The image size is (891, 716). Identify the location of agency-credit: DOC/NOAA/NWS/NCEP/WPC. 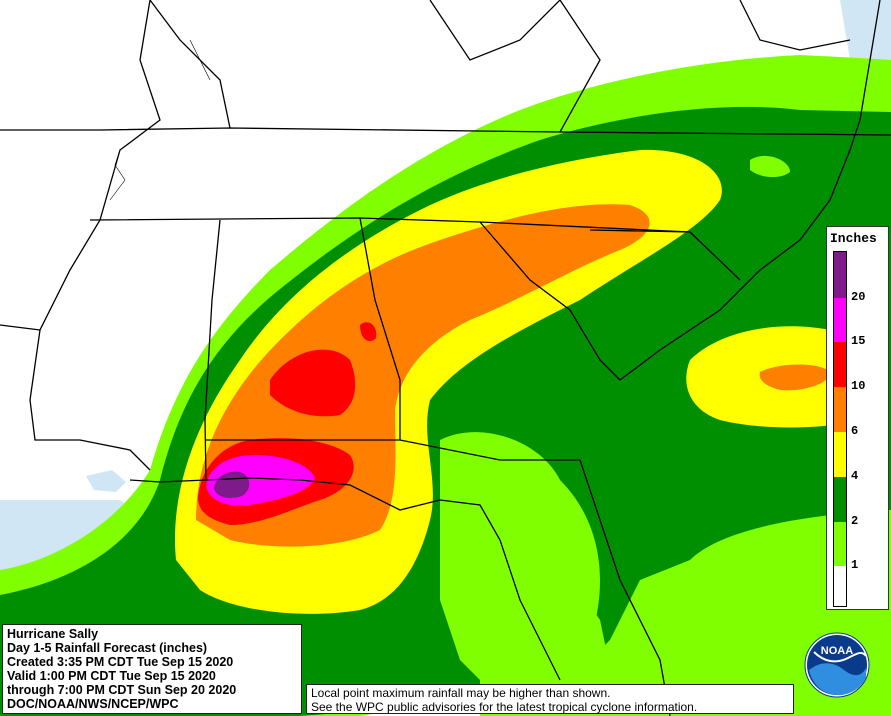
(93, 704).